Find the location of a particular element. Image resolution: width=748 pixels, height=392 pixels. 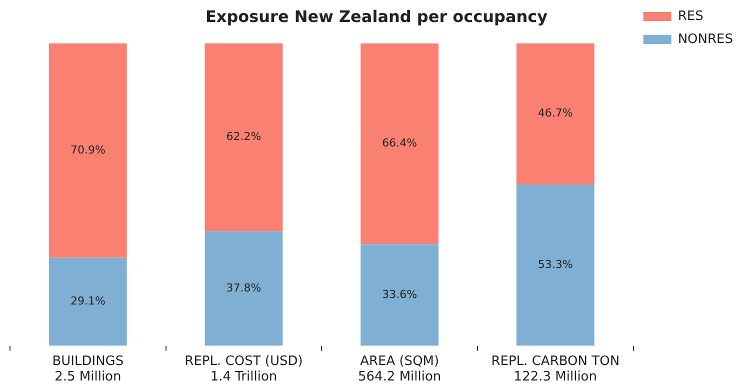

data-label: 33.6% is located at coordinates (400, 294).